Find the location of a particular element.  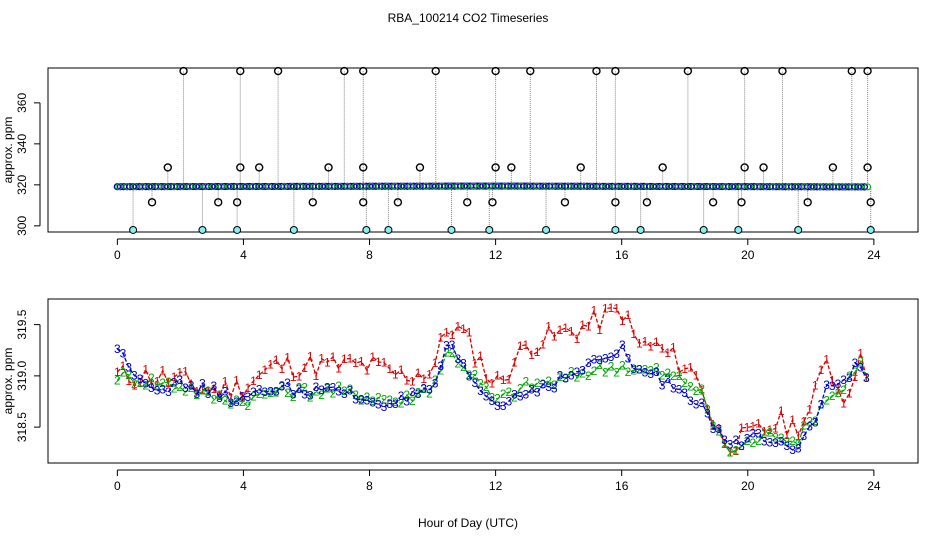

chart-title: RBA_100214 CO2 Timeseries is located at coordinates (468, 18).